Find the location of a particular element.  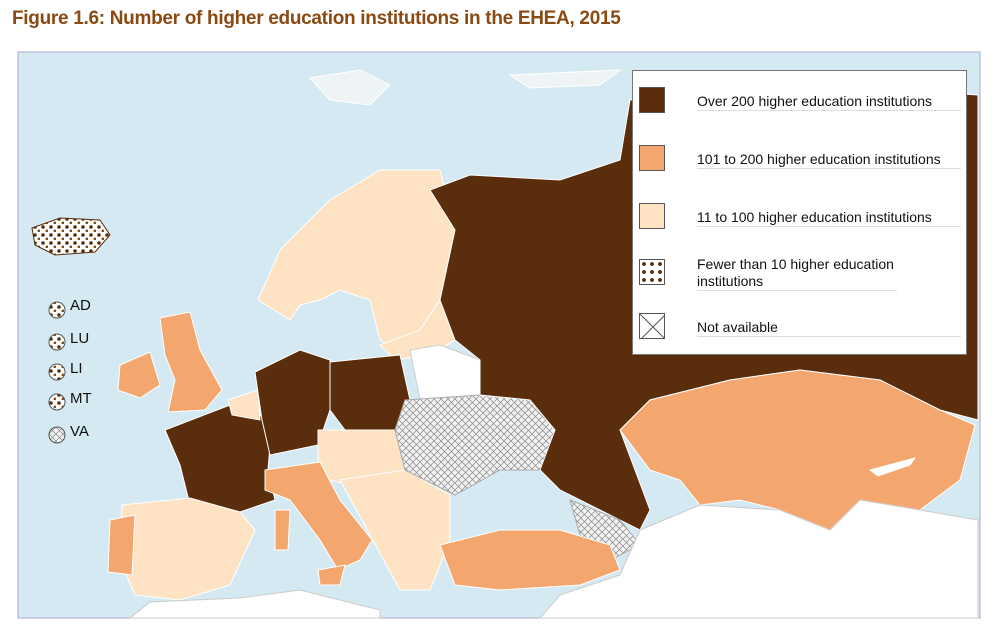

legend-label: Over 200 higher education institutions is located at coordinates (829, 102).